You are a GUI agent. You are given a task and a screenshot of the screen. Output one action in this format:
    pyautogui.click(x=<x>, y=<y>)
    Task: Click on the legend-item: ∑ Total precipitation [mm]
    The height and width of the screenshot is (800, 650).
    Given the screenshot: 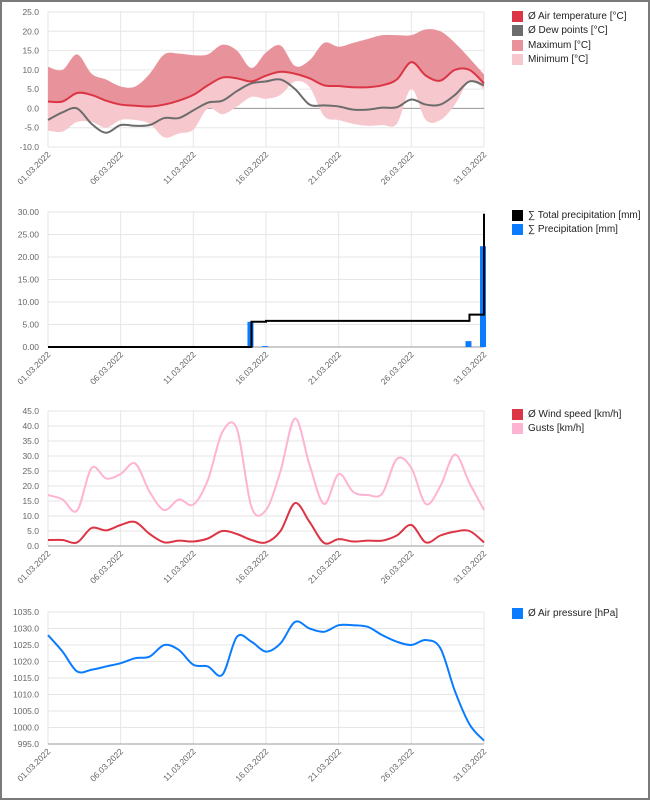 What is the action you would take?
    pyautogui.click(x=576, y=215)
    